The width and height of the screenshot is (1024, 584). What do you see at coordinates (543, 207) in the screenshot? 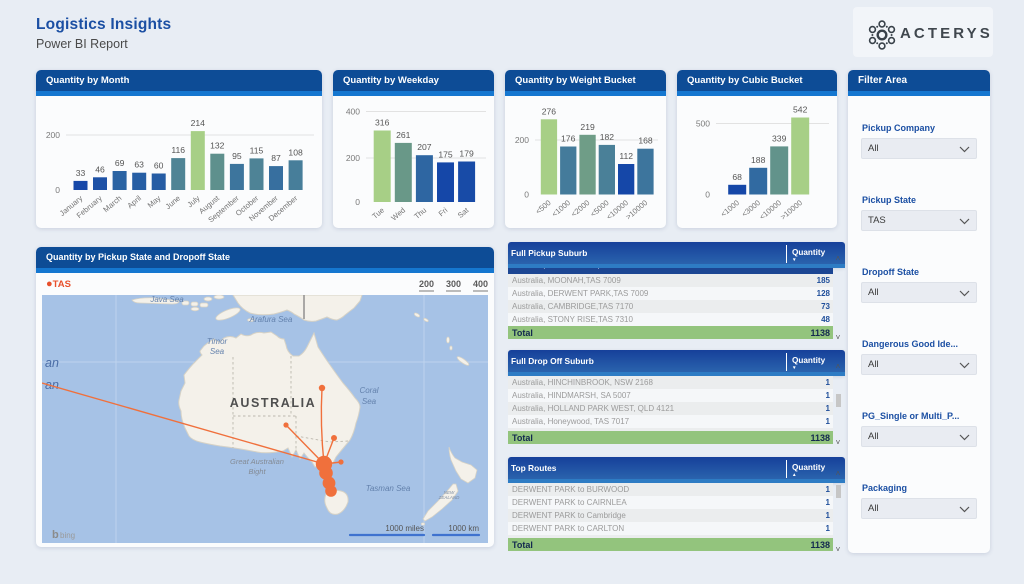
I see `svg-text: <500` at bounding box center [543, 207].